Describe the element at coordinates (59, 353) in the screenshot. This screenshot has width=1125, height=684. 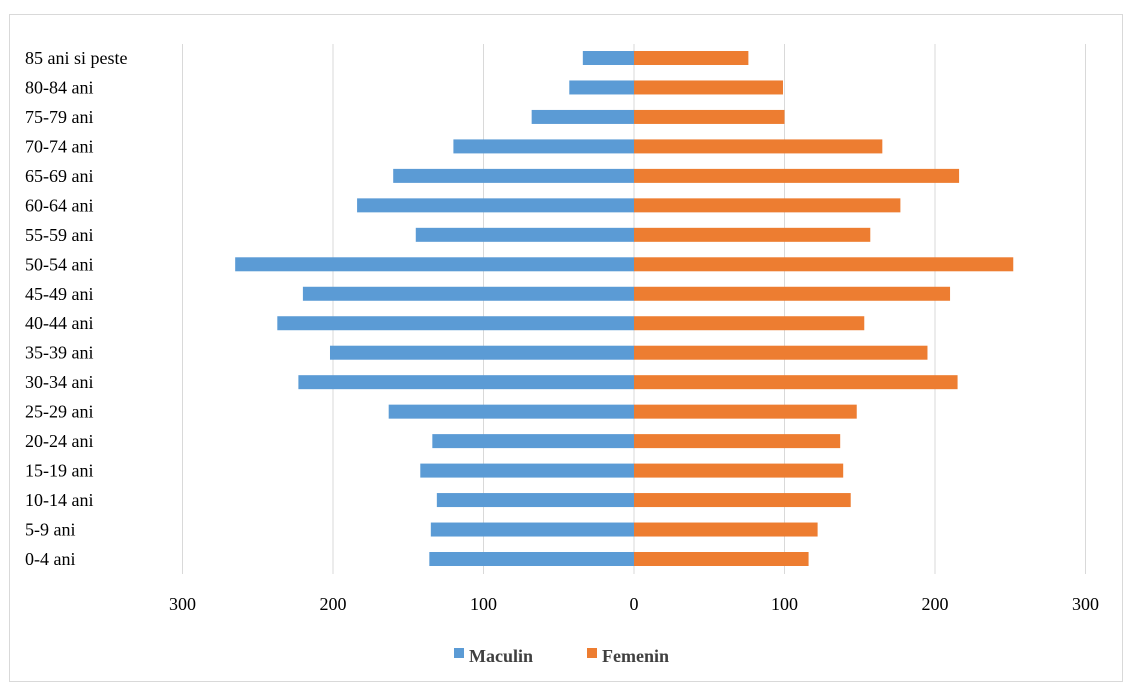
I see `category-label: 35-39 ani` at that location.